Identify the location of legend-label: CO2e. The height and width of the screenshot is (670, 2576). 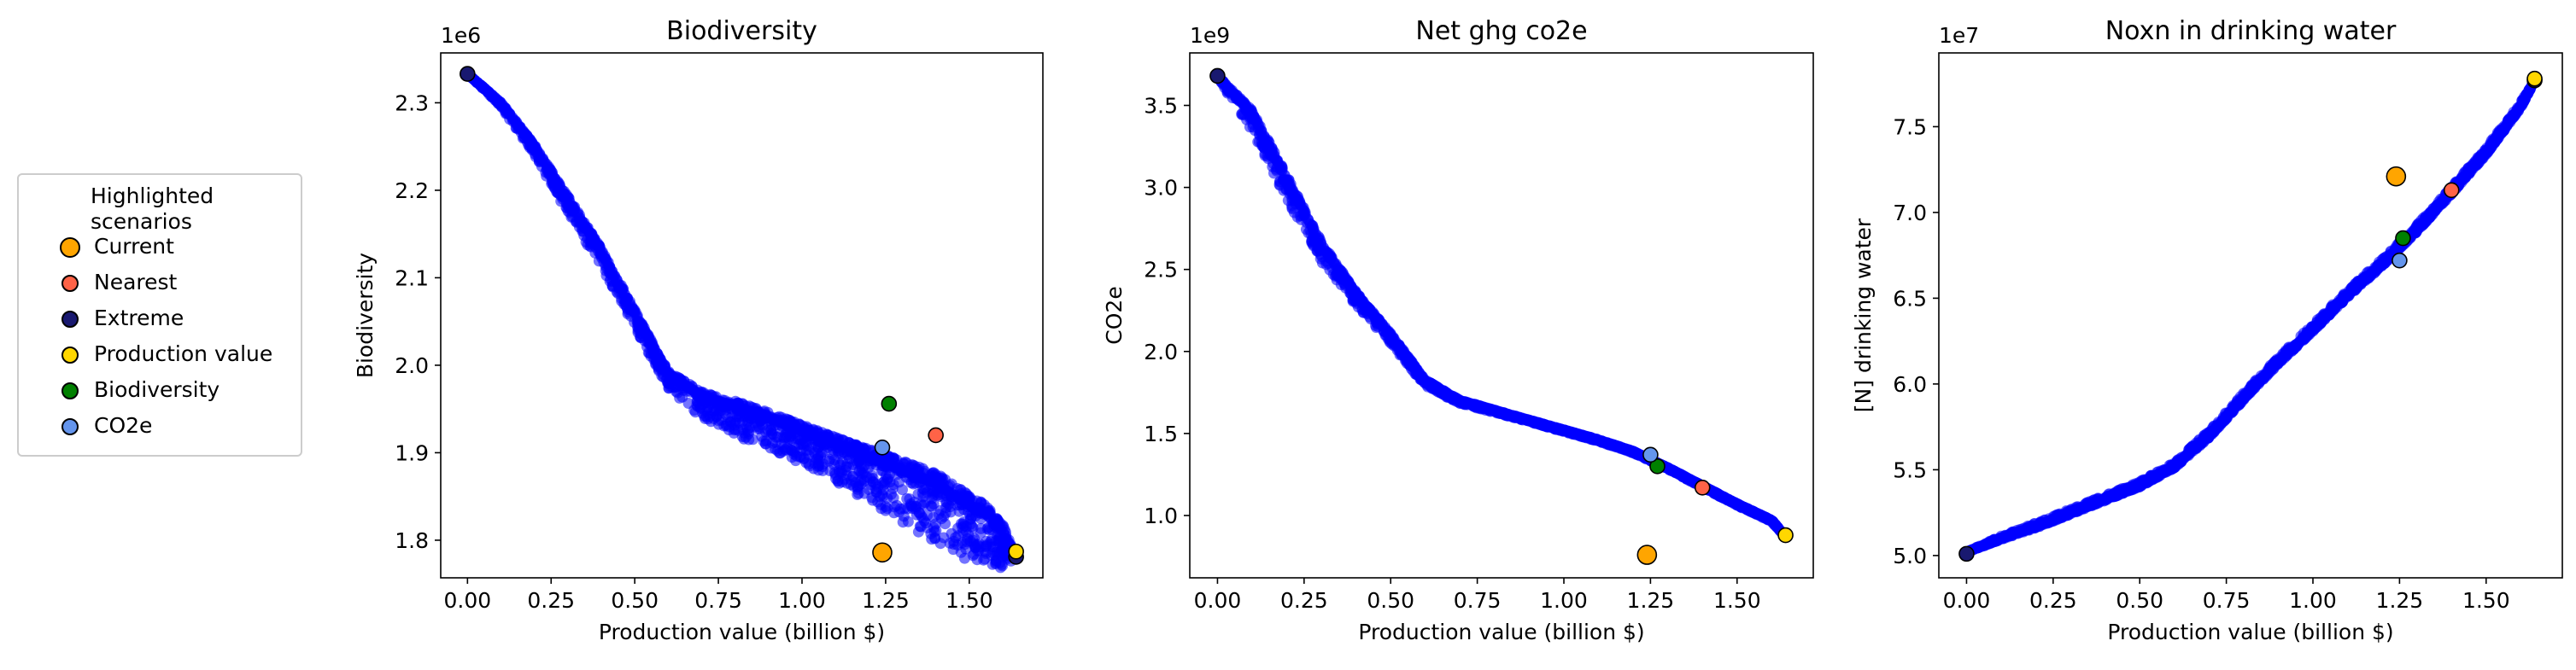
(123, 425).